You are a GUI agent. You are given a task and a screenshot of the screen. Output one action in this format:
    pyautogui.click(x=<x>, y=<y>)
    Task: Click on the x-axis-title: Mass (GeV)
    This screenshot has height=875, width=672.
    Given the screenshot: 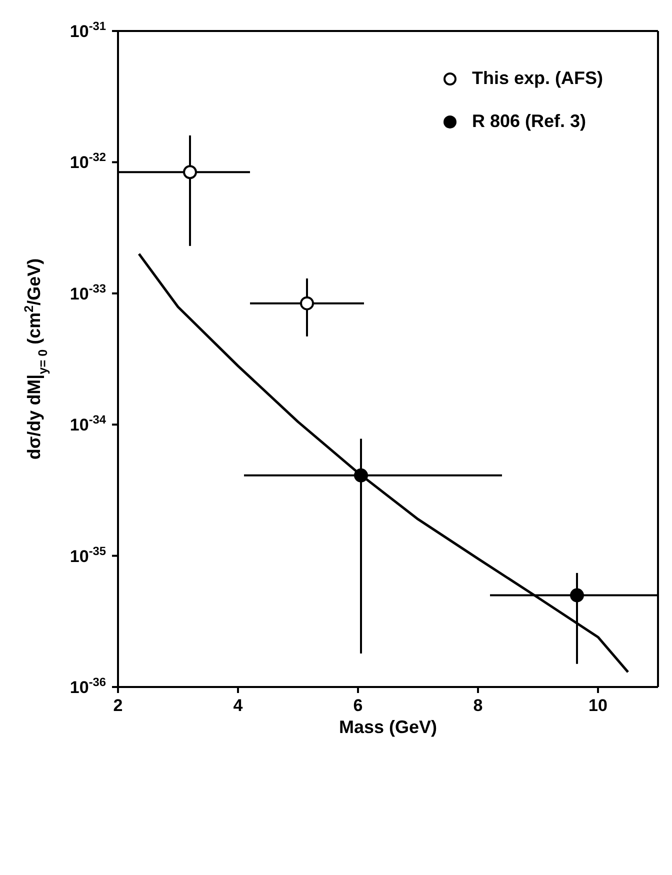 What is the action you would take?
    pyautogui.click(x=388, y=727)
    